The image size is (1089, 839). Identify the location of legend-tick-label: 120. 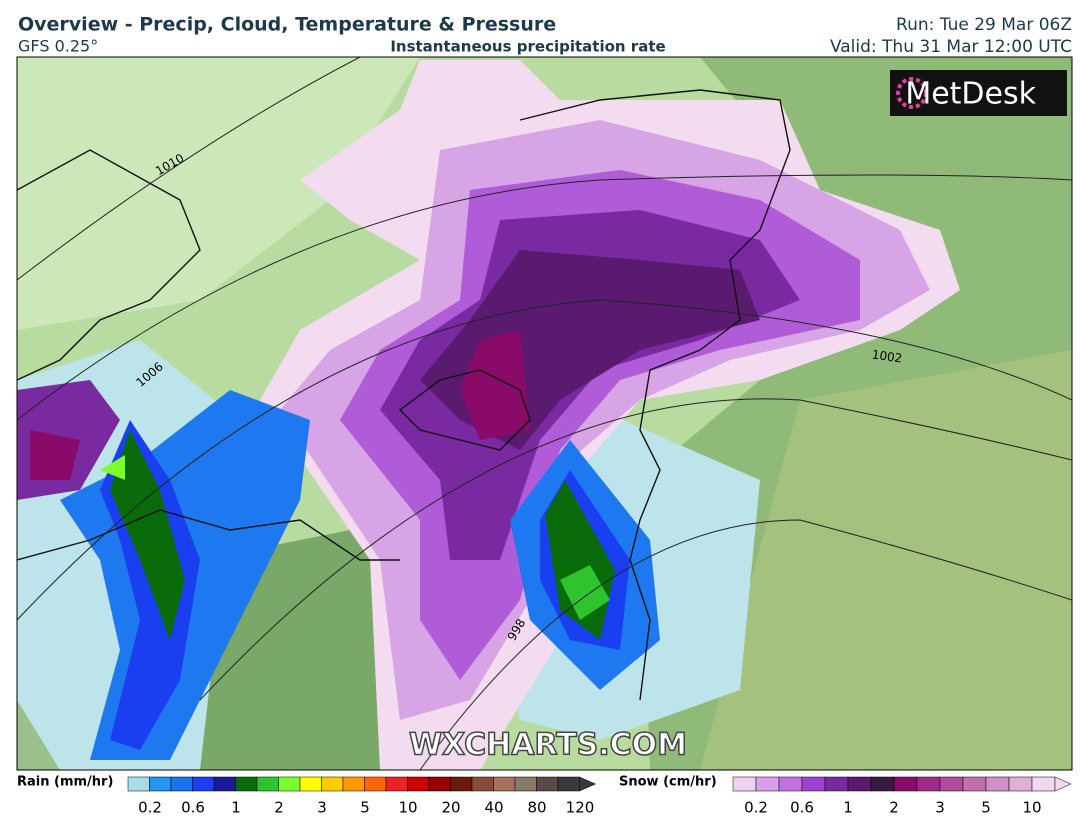
(580, 808).